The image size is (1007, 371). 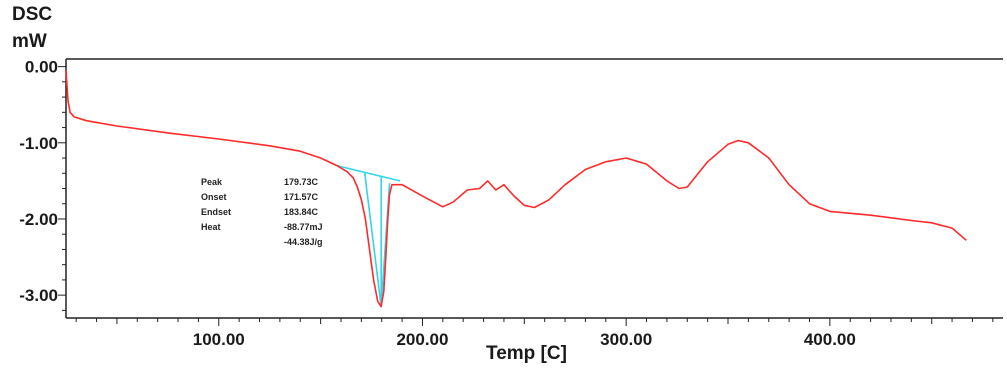 What do you see at coordinates (212, 182) in the screenshot?
I see `annotation-label: Peak` at bounding box center [212, 182].